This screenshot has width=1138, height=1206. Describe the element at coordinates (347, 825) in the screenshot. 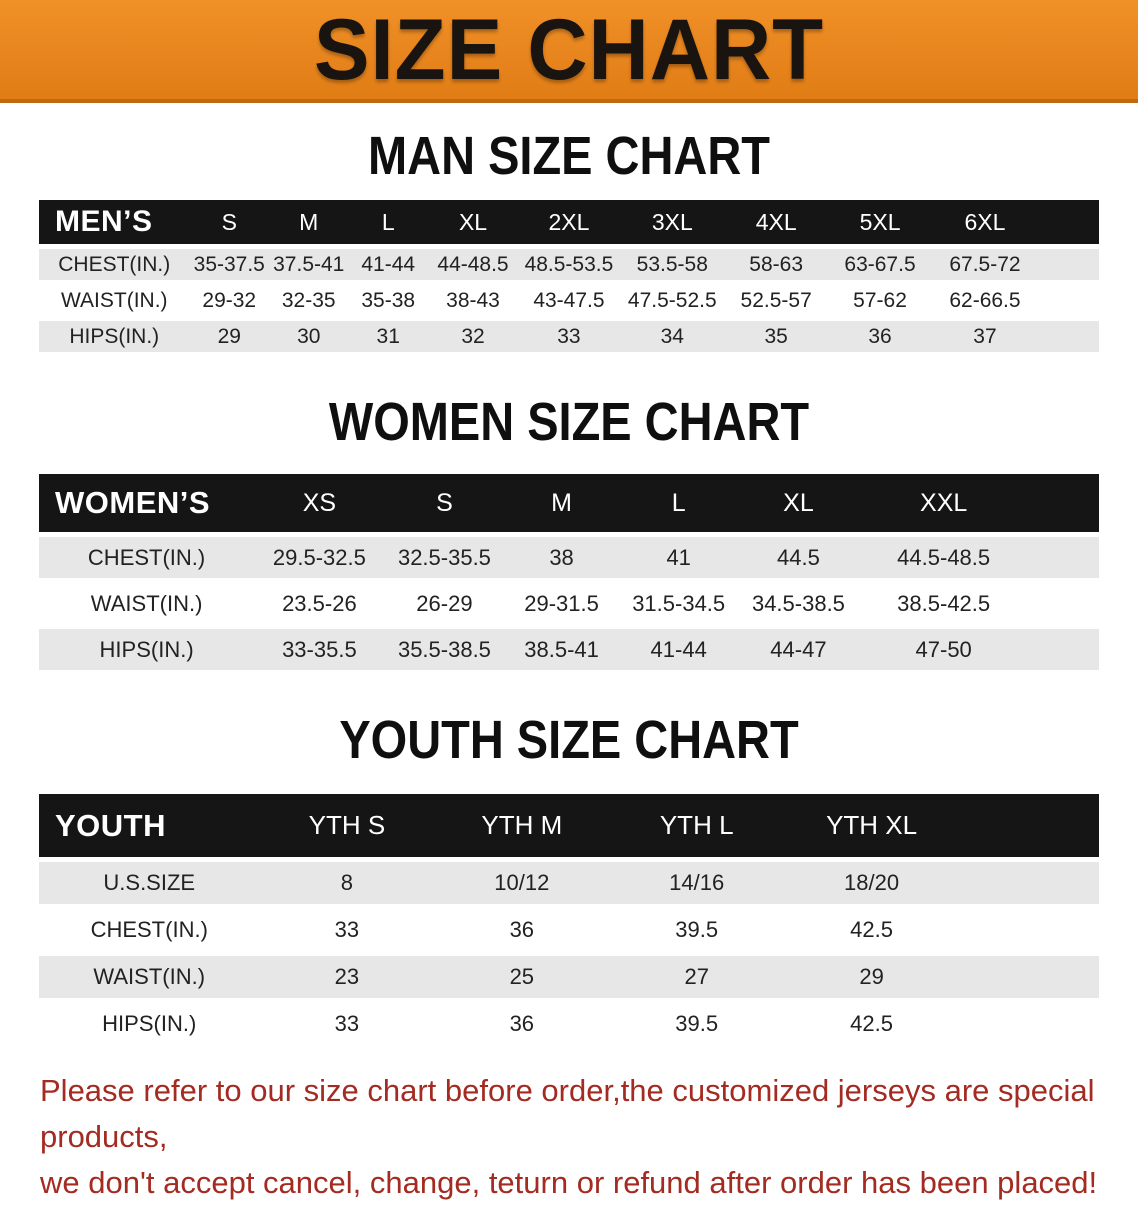

I see `size-column-header: YTH S` at that location.